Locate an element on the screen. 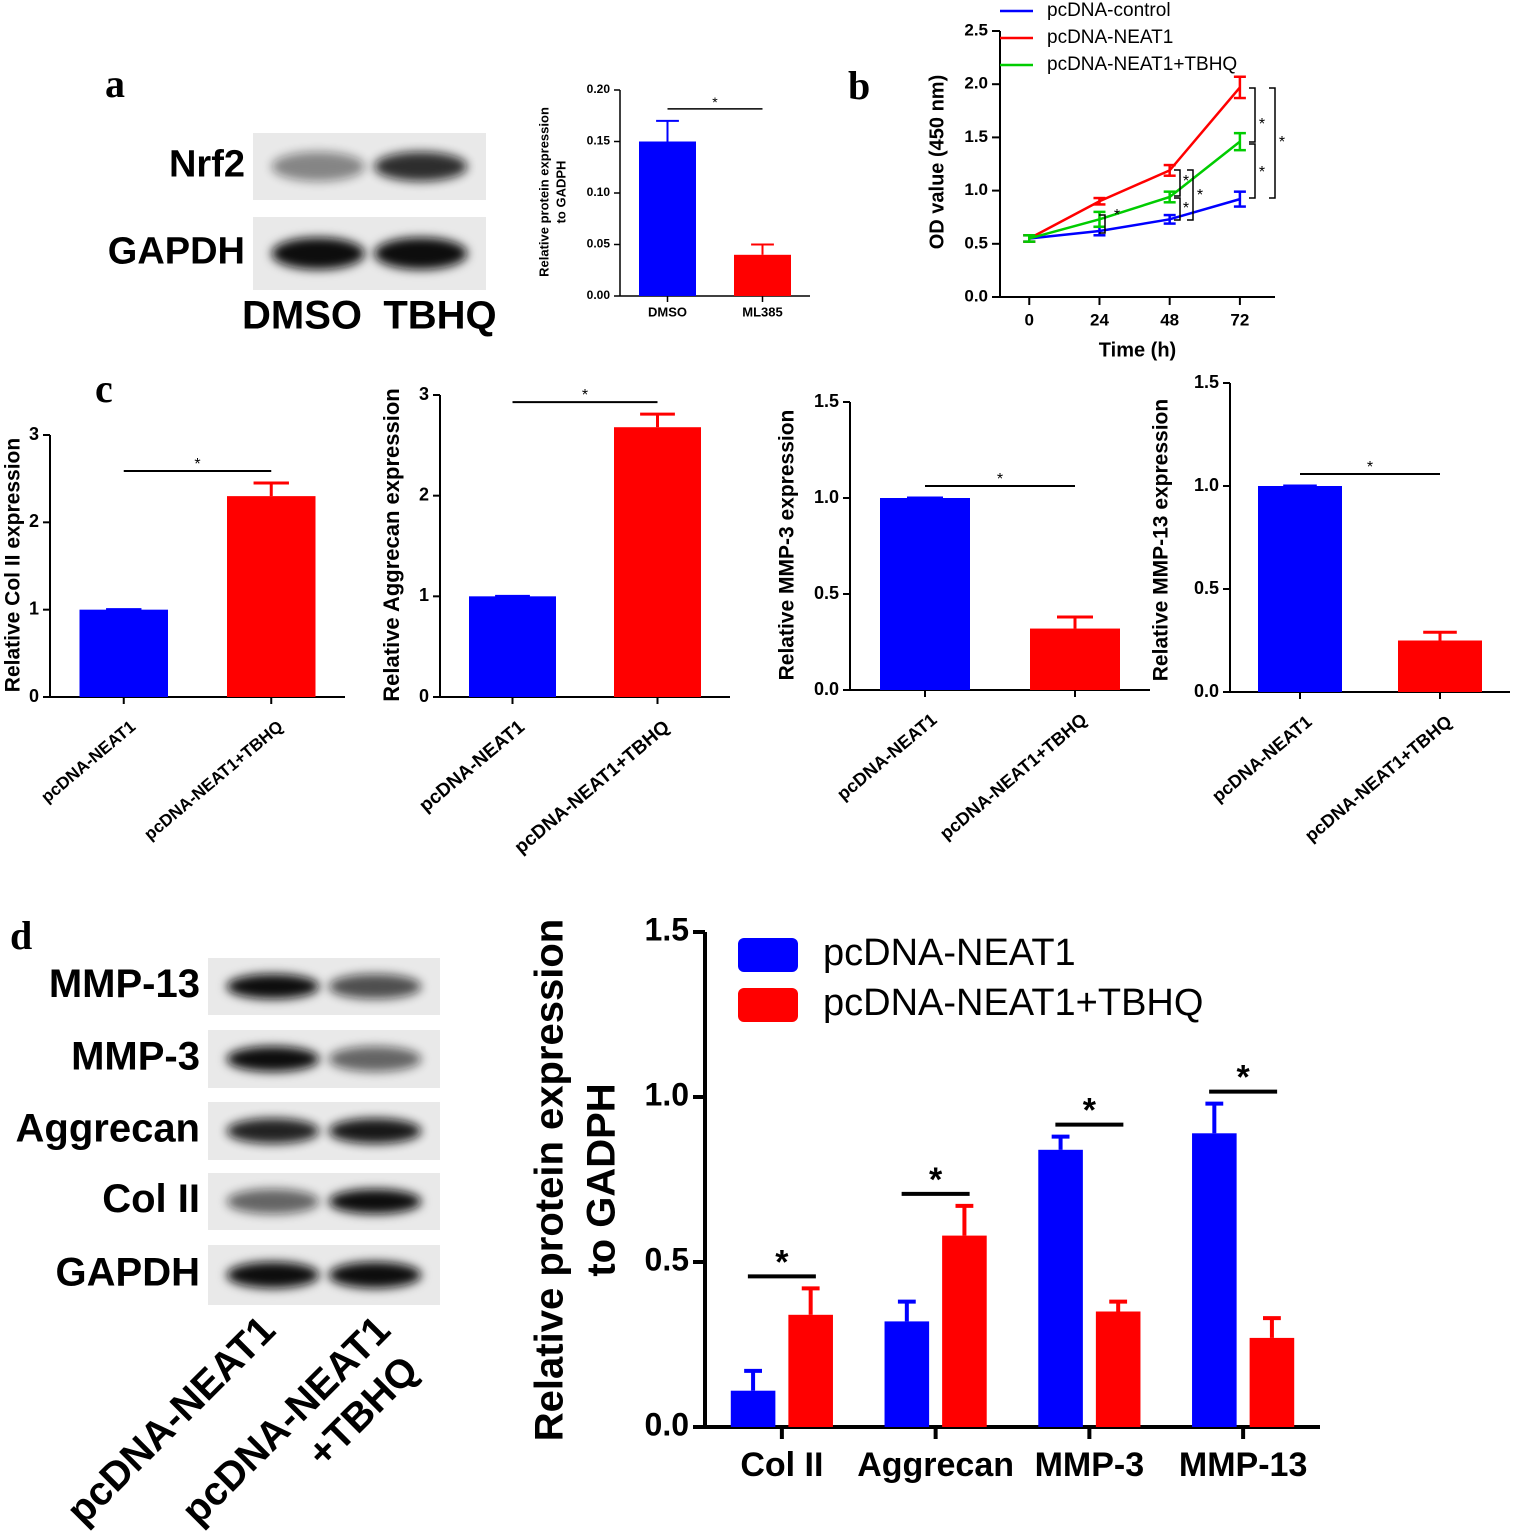 The height and width of the screenshot is (1536, 1534). x-tick-label: Aggrecan is located at coordinates (935, 1465).